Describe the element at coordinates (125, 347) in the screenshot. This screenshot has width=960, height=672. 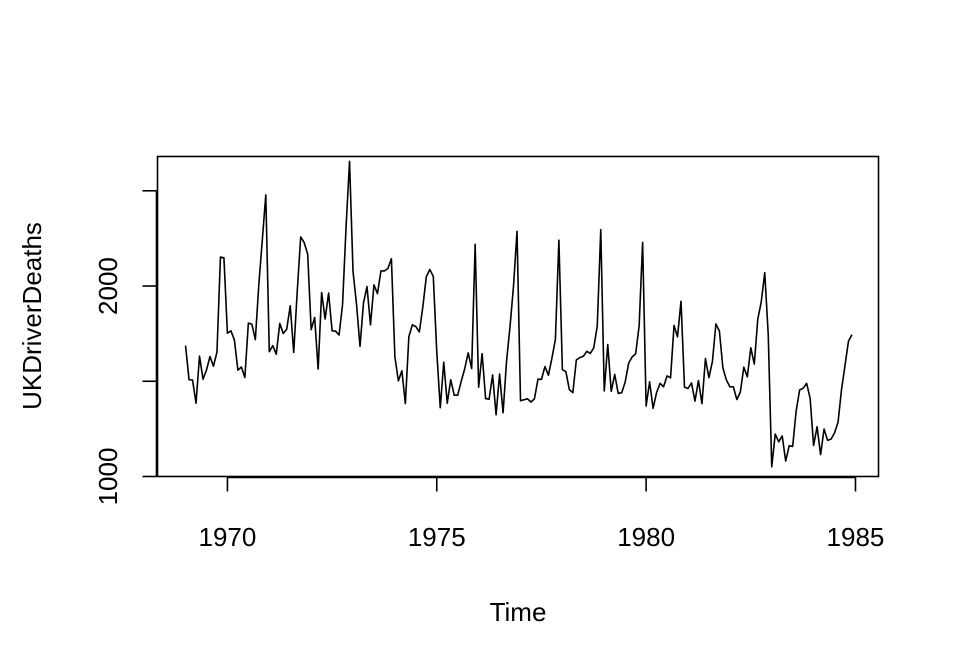
I see `y-axis: 1000 2000` at that location.